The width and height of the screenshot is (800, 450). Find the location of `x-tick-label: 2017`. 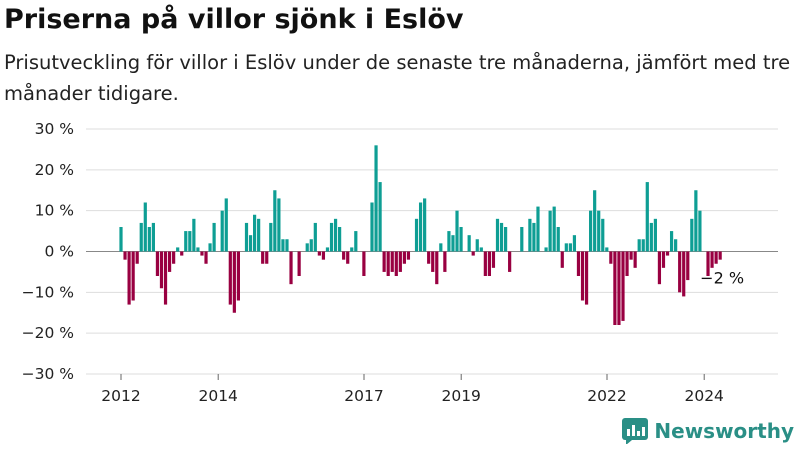

x-tick-label: 2017 is located at coordinates (363, 396).